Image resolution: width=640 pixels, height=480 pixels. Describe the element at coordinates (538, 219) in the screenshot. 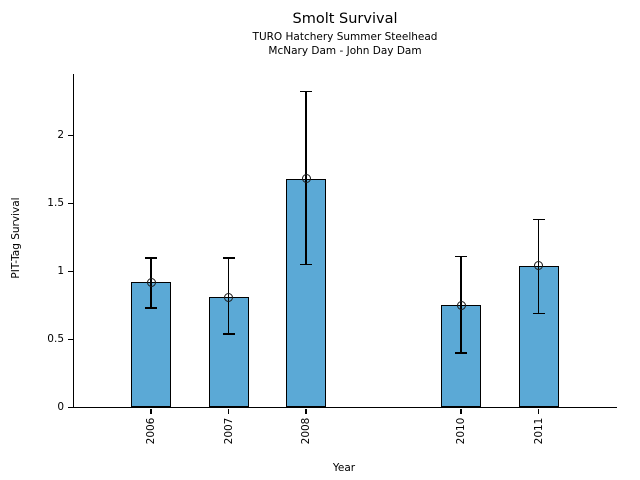

I see `error-bar-cap-top-2011` at that location.